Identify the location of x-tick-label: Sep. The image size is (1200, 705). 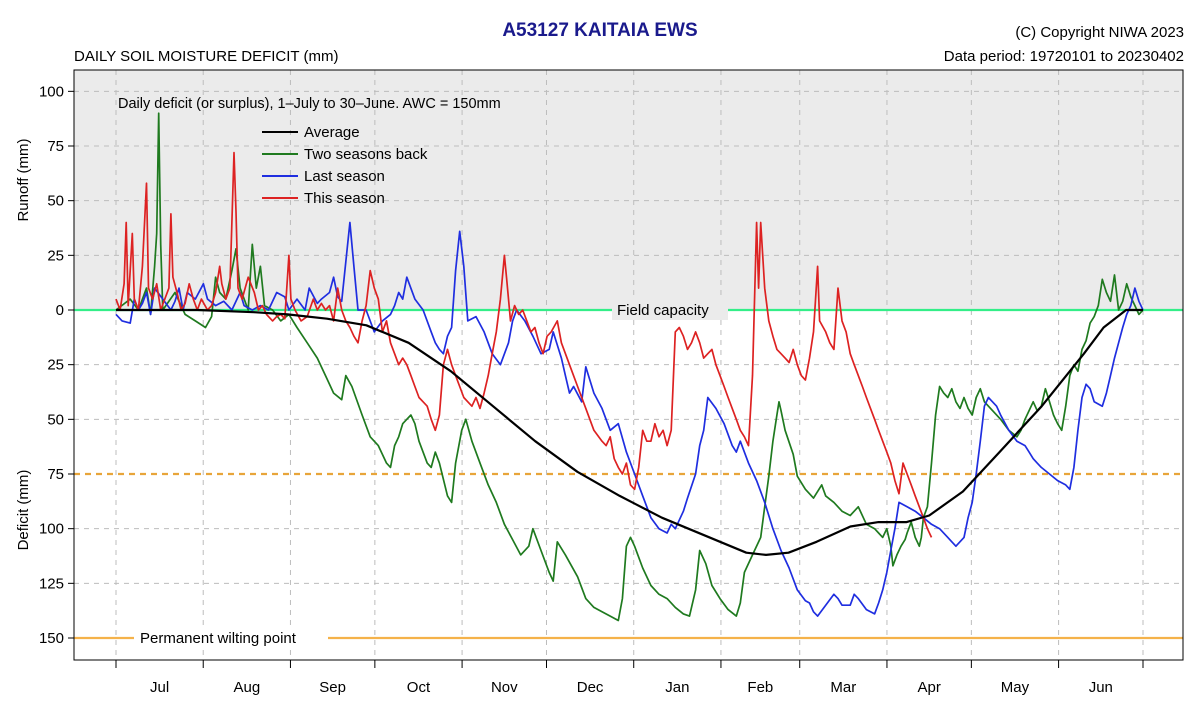
(332, 687).